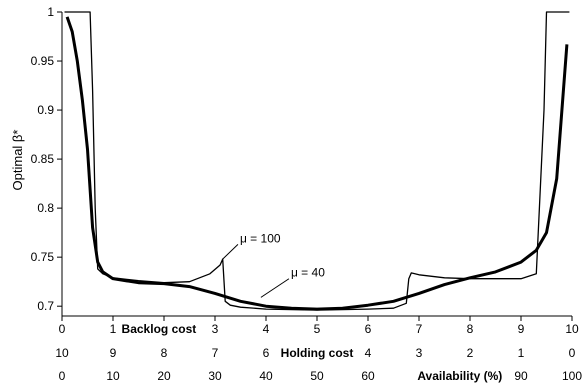 The width and height of the screenshot is (584, 387). What do you see at coordinates (17, 160) in the screenshot?
I see `y-axis-title: Optimal β*` at bounding box center [17, 160].